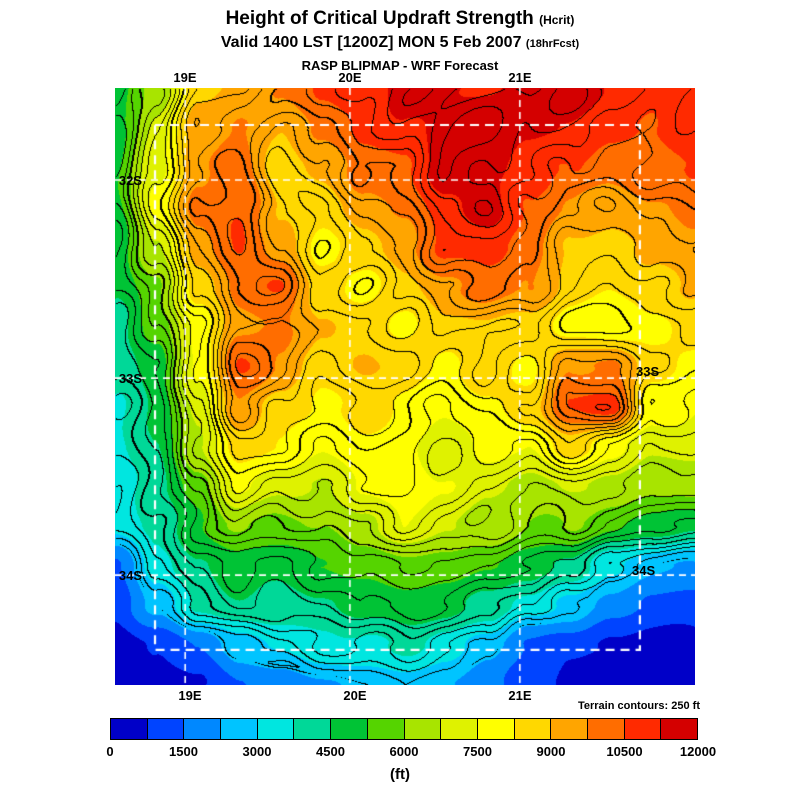 Image resolution: width=800 pixels, height=800 pixels. Describe the element at coordinates (520, 695) in the screenshot. I see `bottom-tick-21e: 21E` at that location.